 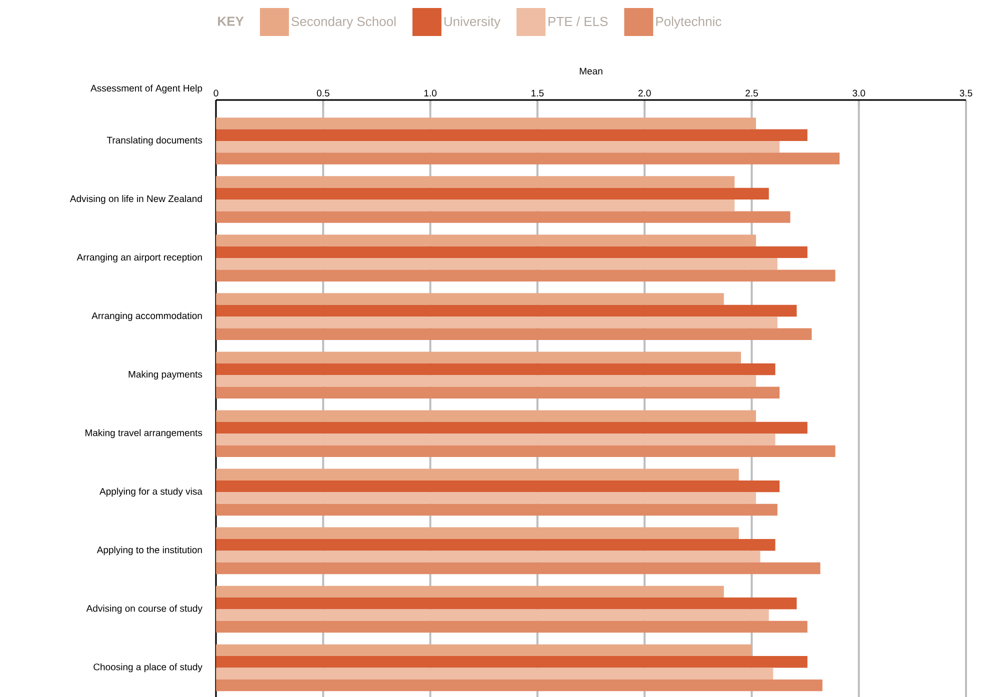 What do you see at coordinates (591, 71) in the screenshot?
I see `x-axis-title: Mean` at bounding box center [591, 71].